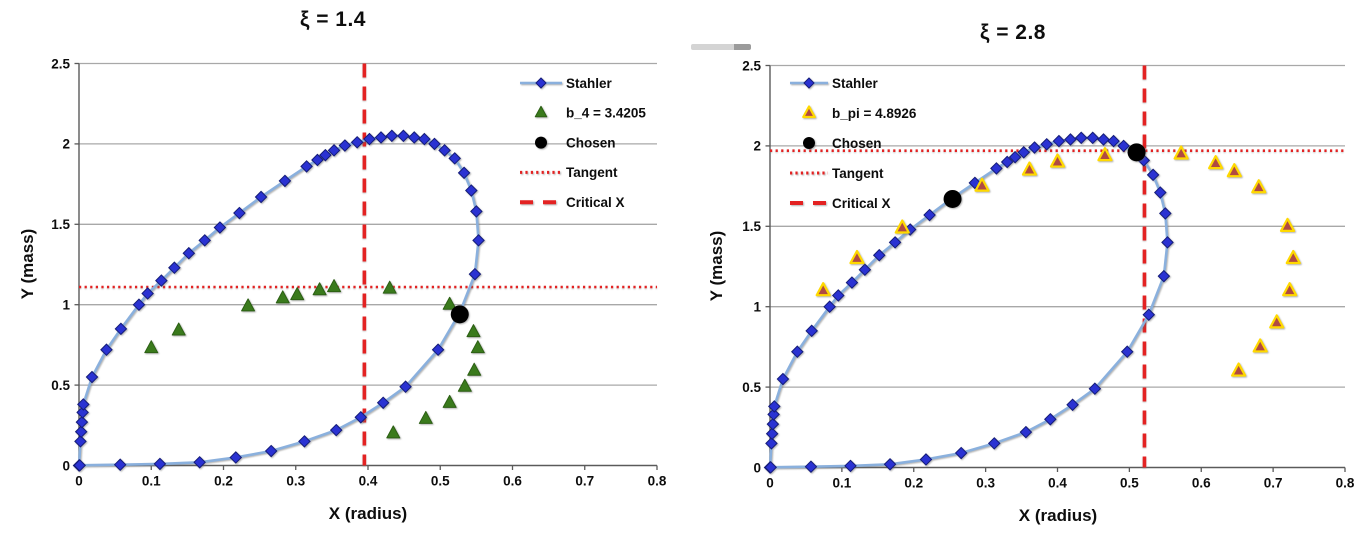 The image size is (1362, 542). What do you see at coordinates (837, 173) in the screenshot?
I see `chart1-legend-item-tangent: Tangent` at bounding box center [837, 173].